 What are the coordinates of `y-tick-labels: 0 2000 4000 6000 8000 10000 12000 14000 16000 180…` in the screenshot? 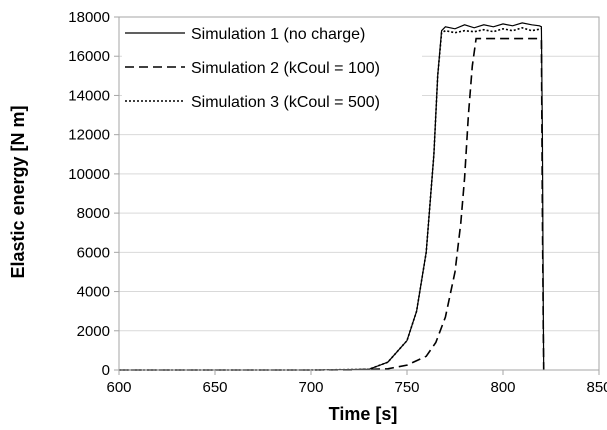 It's located at (89, 194).